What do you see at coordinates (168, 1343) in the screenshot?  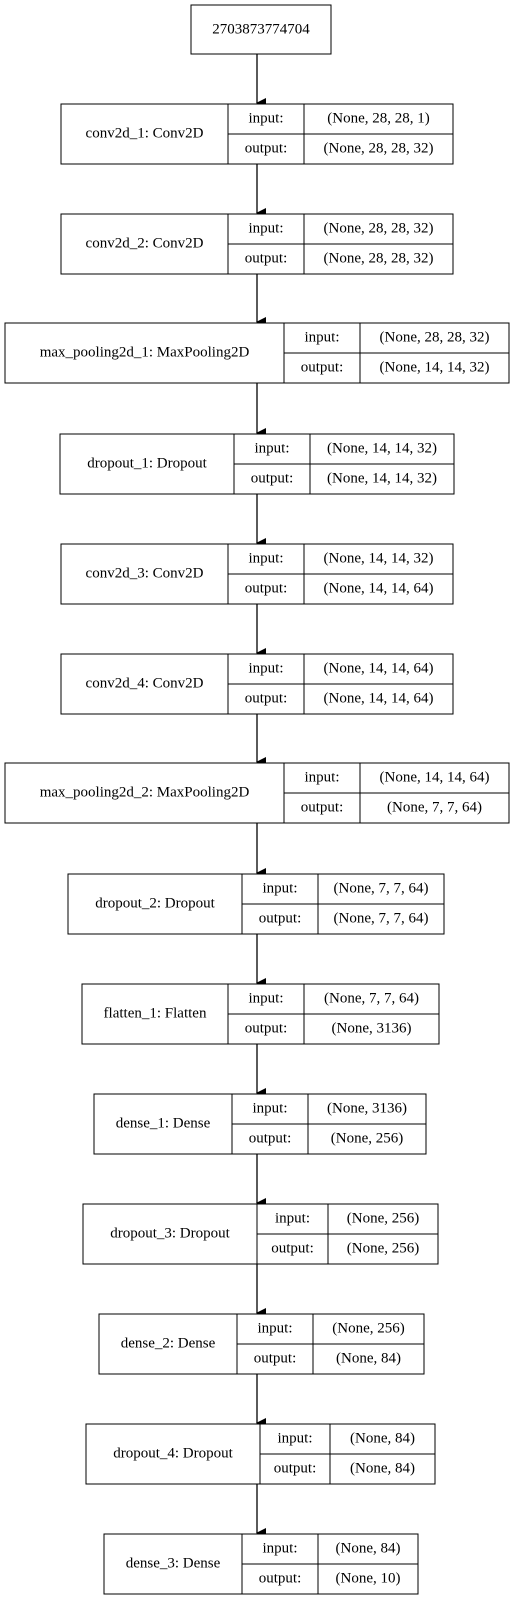 I see `layer-name: dense_2: Dense` at bounding box center [168, 1343].